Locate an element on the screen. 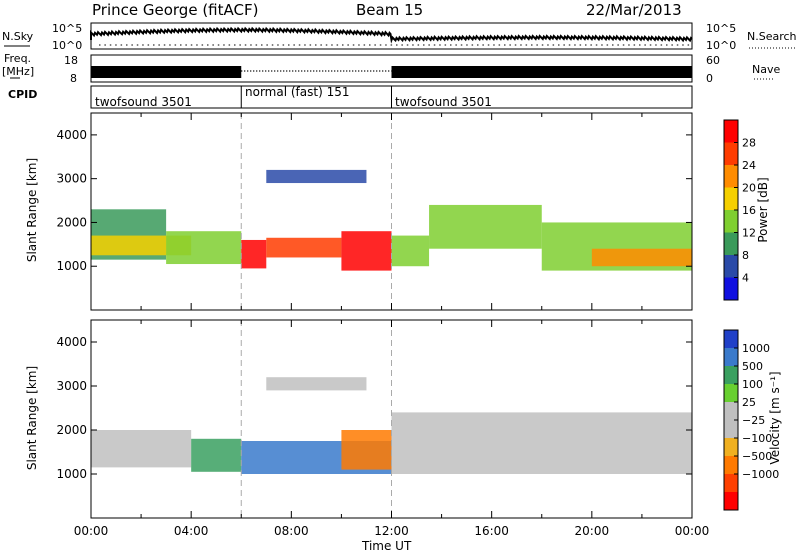 The width and height of the screenshot is (800, 554). date-title: 22/Mar/2013 is located at coordinates (634, 10).